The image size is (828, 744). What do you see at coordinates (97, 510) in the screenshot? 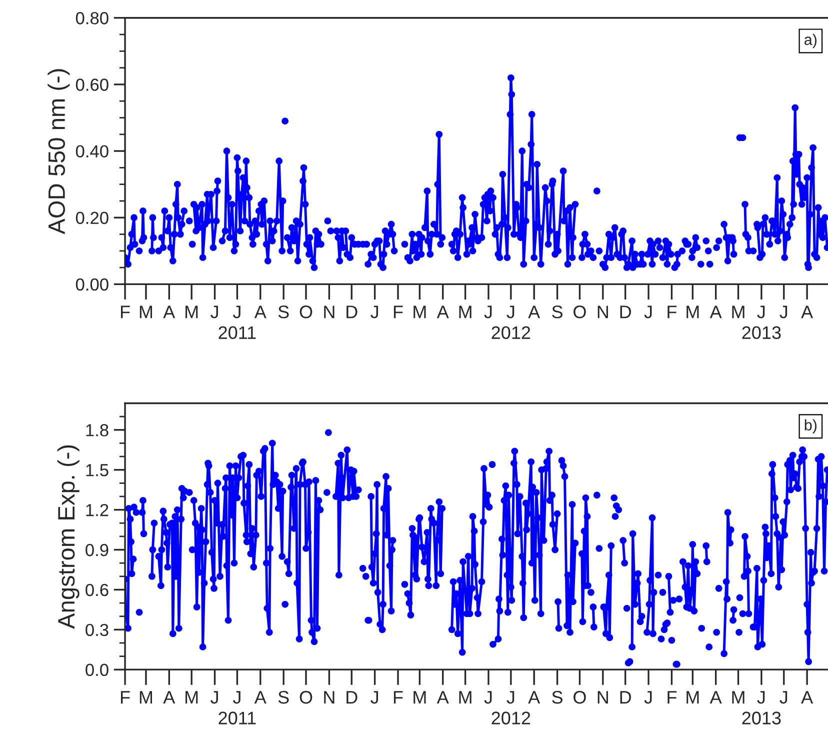
I see `y-tick-label: 1.2` at bounding box center [97, 510].